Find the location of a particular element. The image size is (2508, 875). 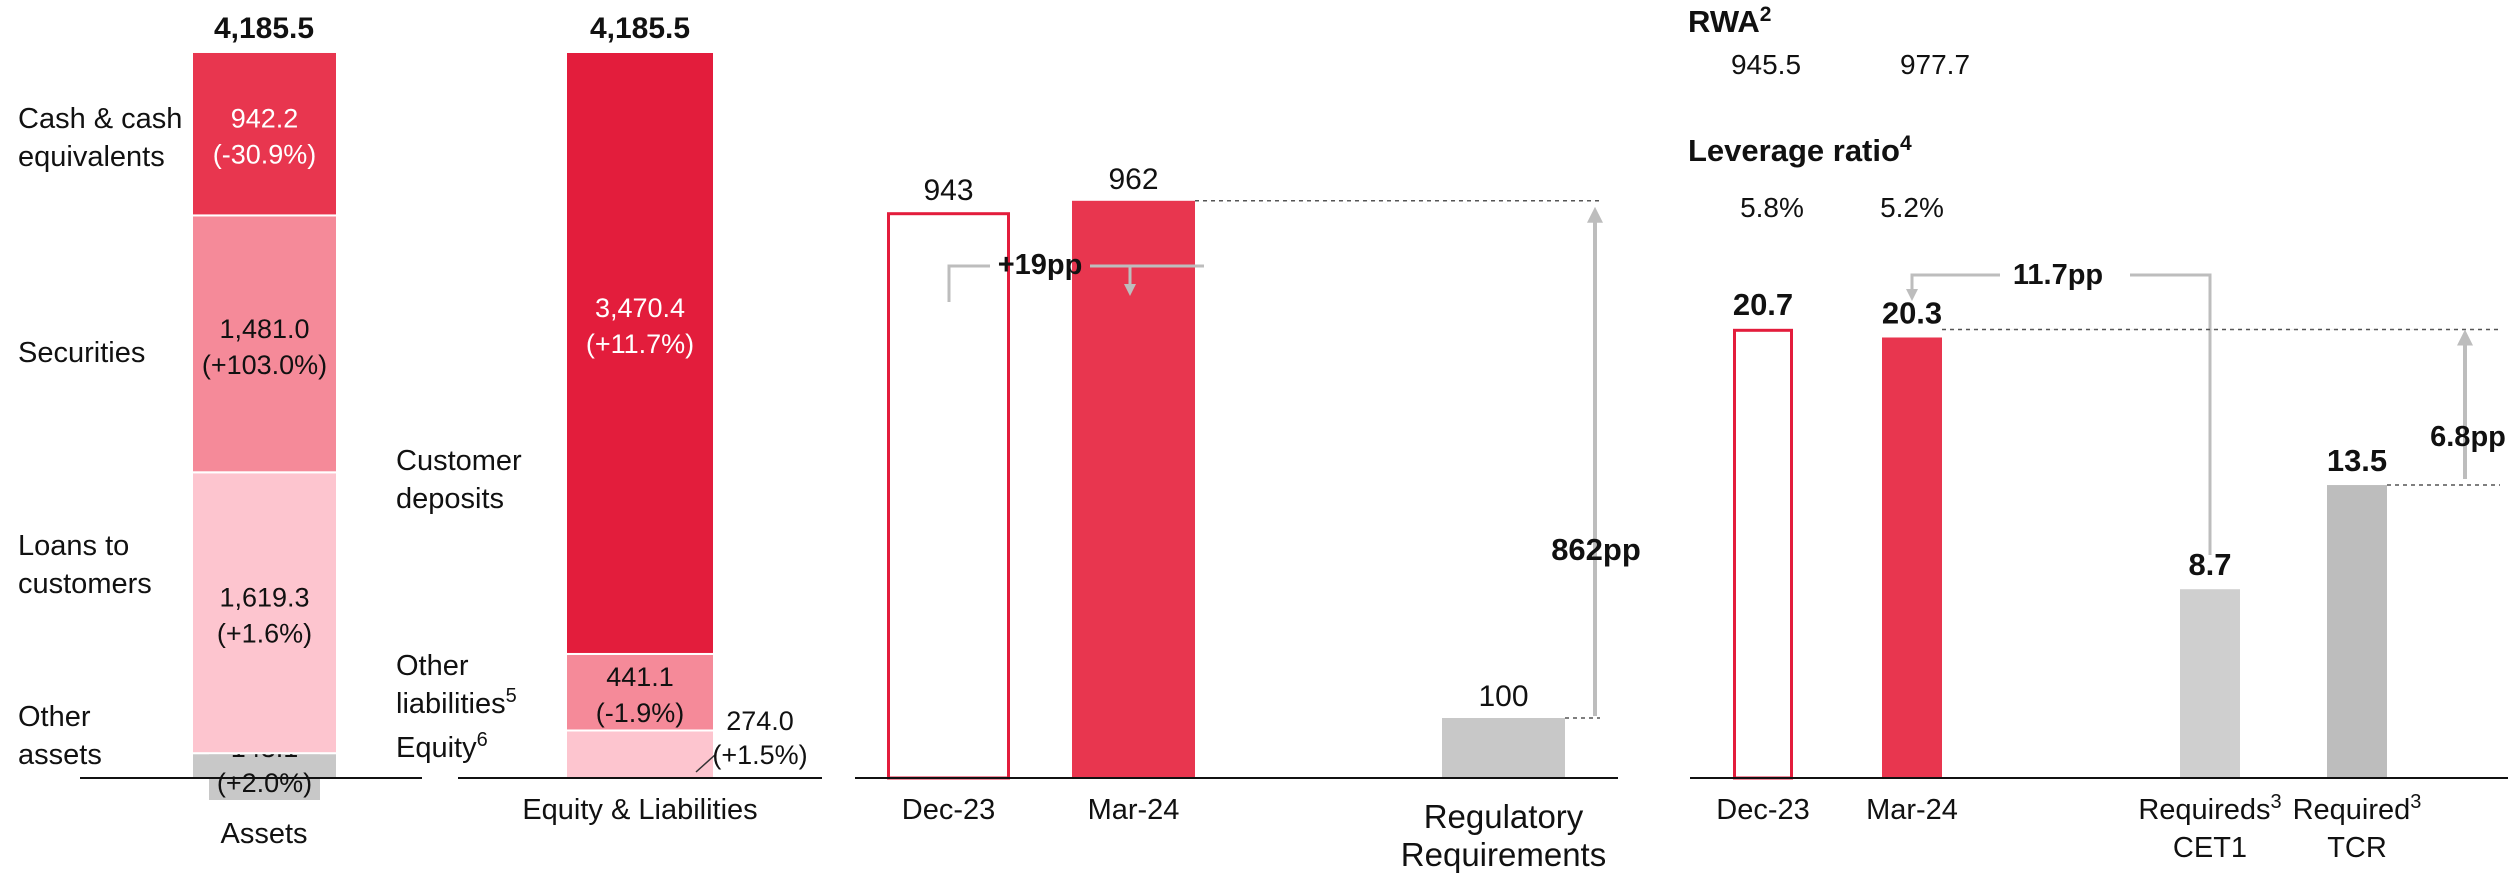

category-label-loans-to-customers: Loans to is located at coordinates (73, 546).